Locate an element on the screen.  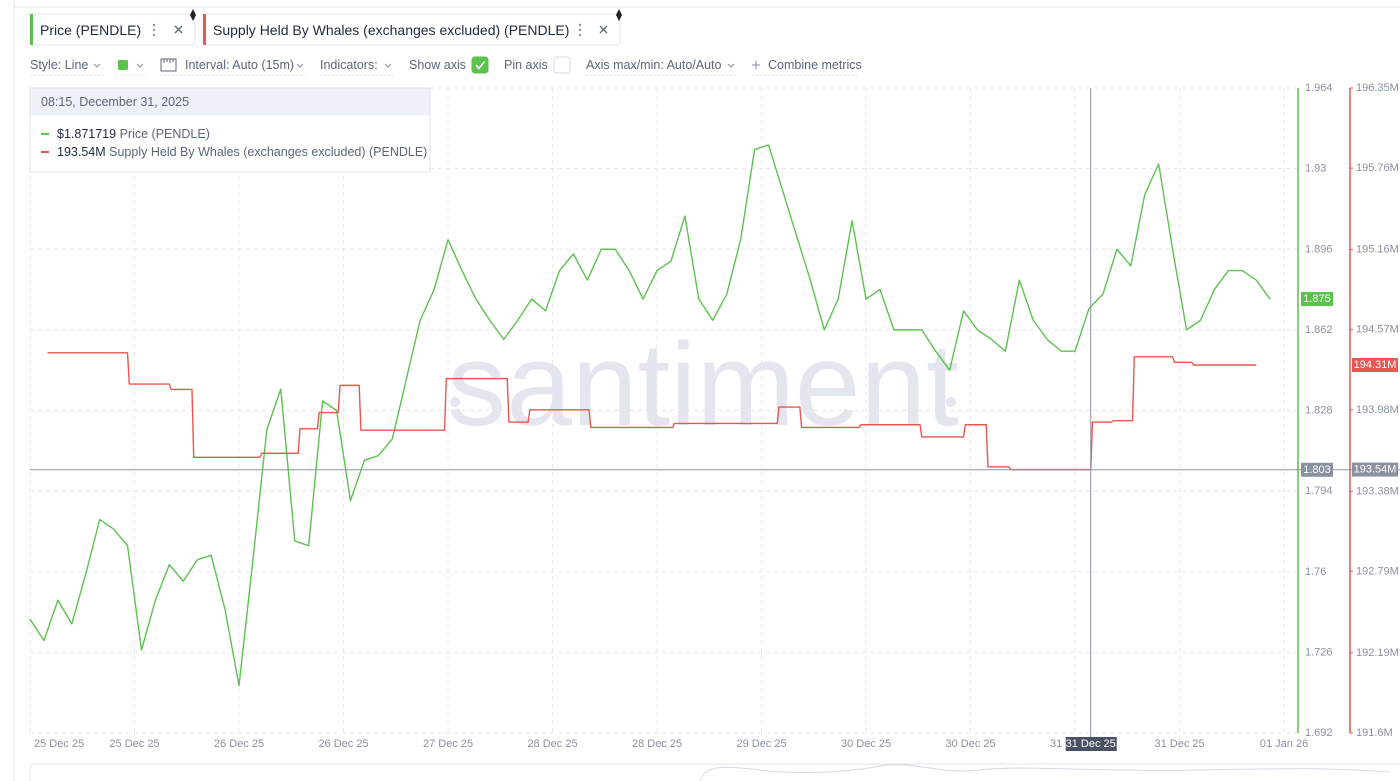
crosshair-y2-label: 193.54M is located at coordinates (1375, 470).